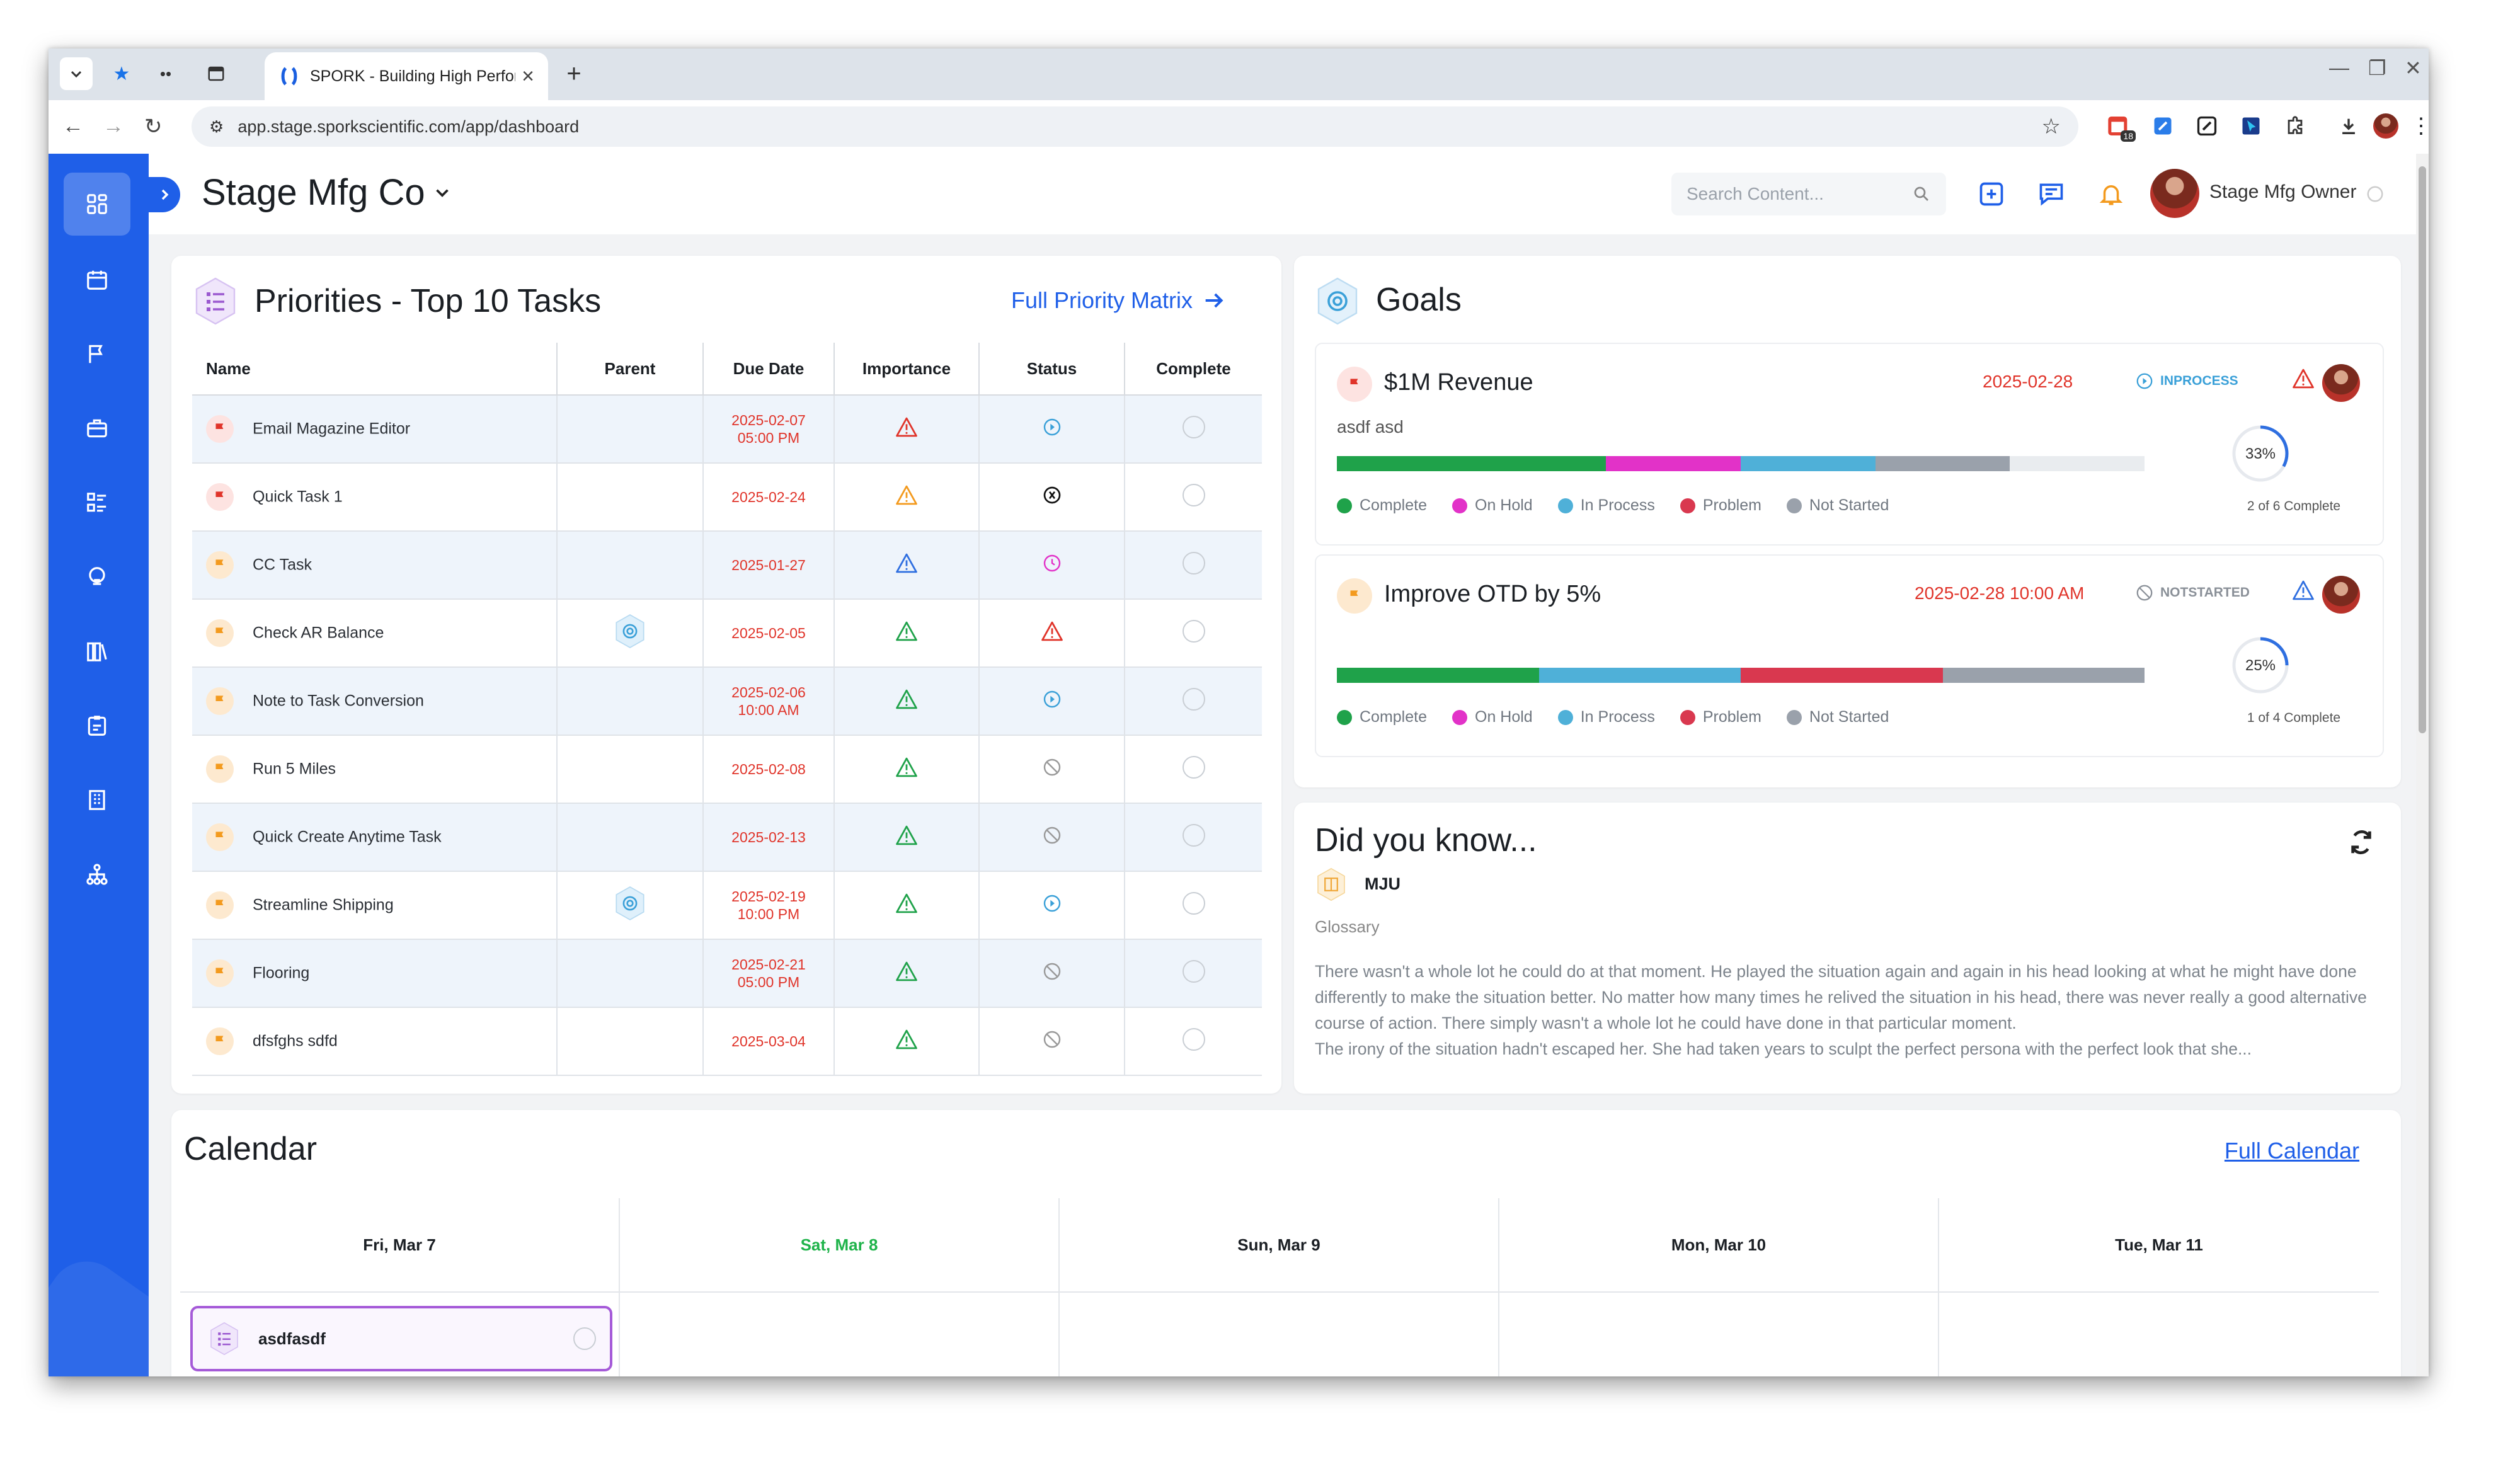 Image resolution: width=2520 pixels, height=1464 pixels. What do you see at coordinates (727, 429) in the screenshot?
I see `table-row: Email Magazine Editor 2025-02-07 05:00 PM` at bounding box center [727, 429].